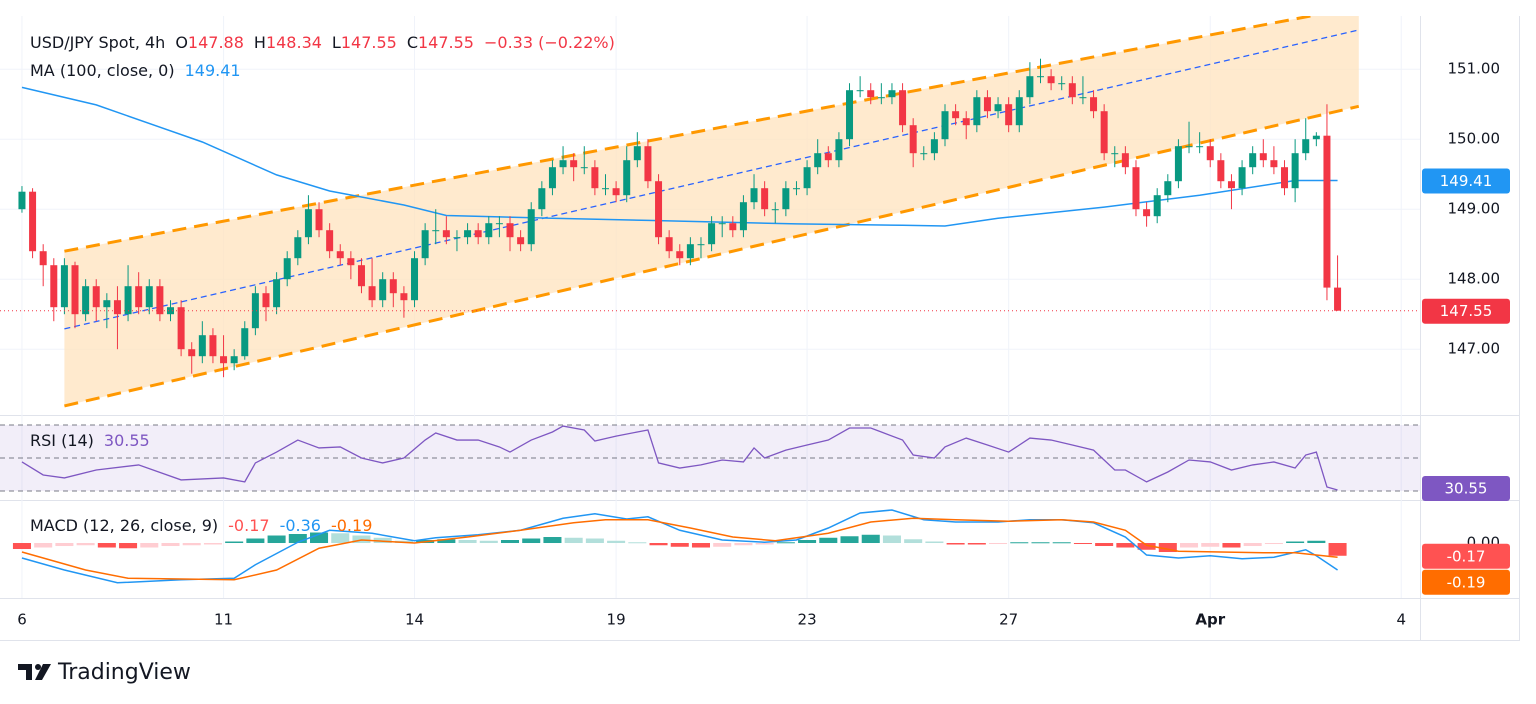 This screenshot has height=704, width=1536. Describe the element at coordinates (1466, 181) in the screenshot. I see `price-badge-label: 149.41` at that location.